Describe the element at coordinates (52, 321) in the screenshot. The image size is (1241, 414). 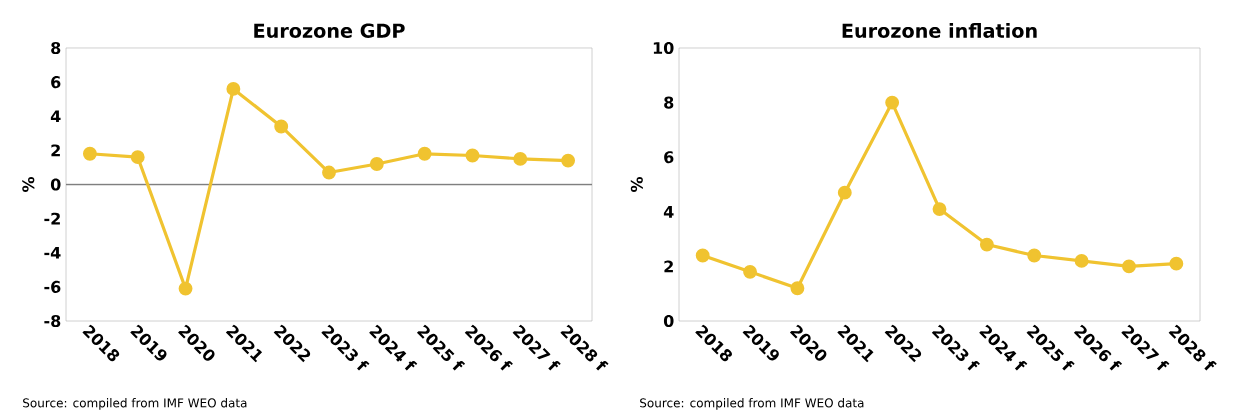
I see `y-tick-label: -8` at that location.